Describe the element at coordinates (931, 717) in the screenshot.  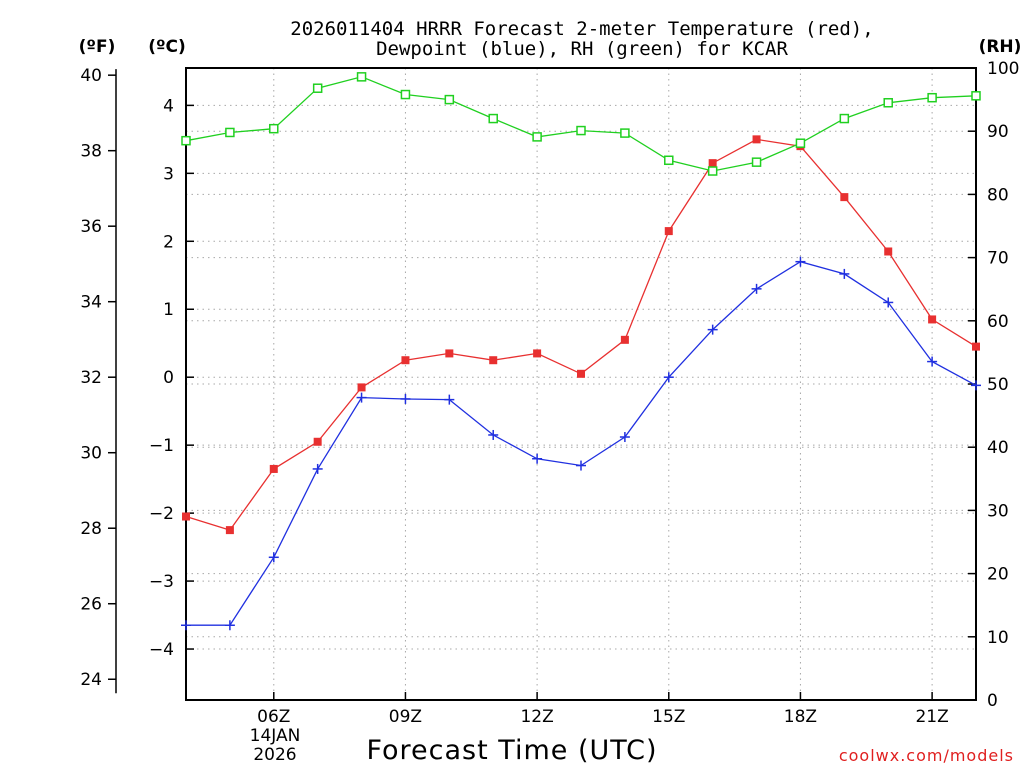
I see `x-tick-label: 21Z` at that location.